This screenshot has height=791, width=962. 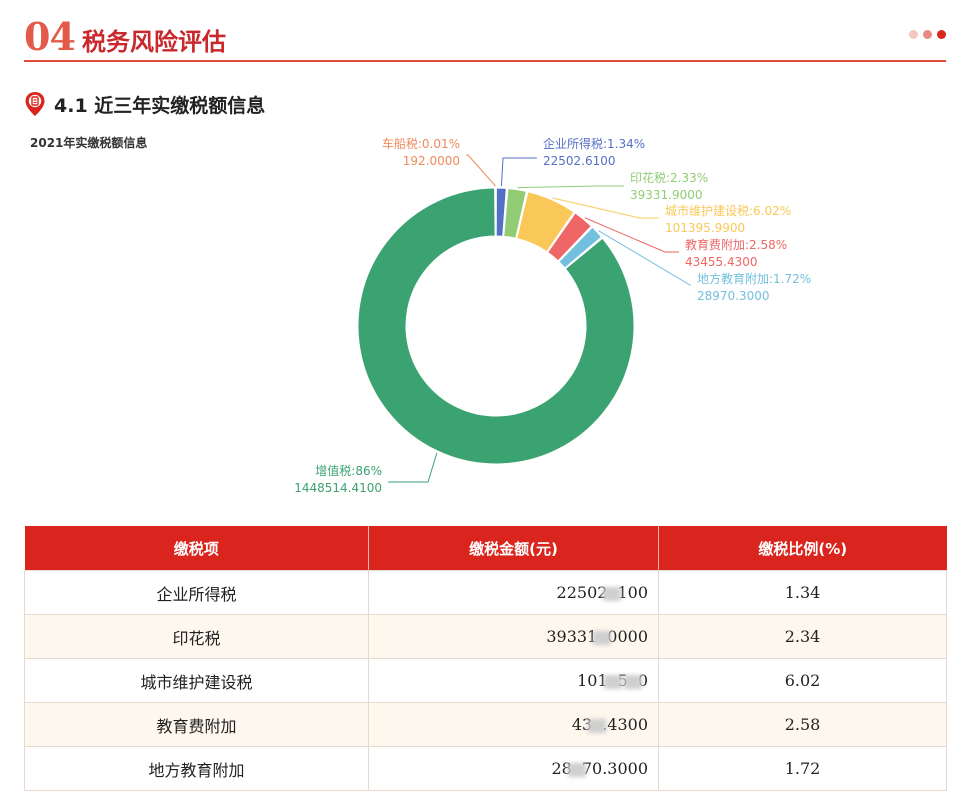 I want to click on pagination-dots, so click(x=927, y=34).